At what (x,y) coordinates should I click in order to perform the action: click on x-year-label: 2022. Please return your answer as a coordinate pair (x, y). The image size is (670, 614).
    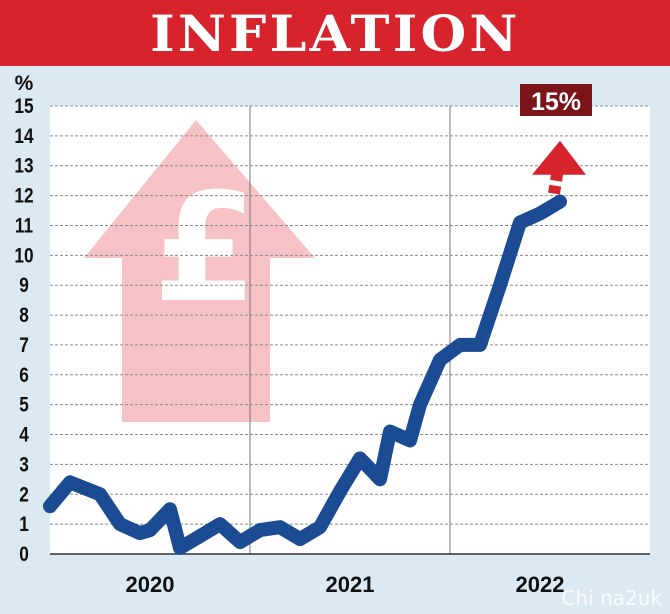
    Looking at the image, I should click on (540, 584).